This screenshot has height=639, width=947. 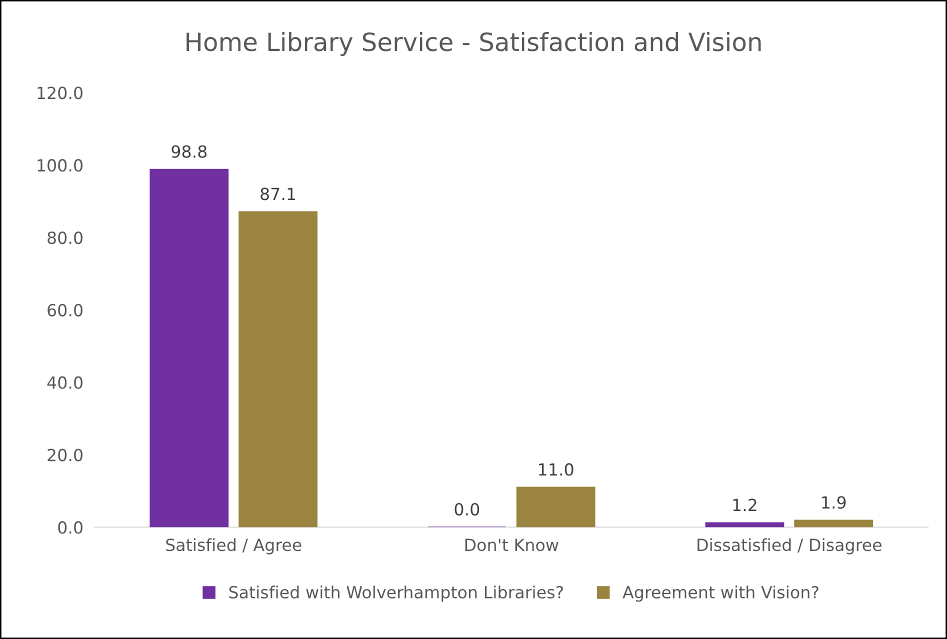 I want to click on legend-label: Satisfied with Wolverhampton Libraries?, so click(x=396, y=594).